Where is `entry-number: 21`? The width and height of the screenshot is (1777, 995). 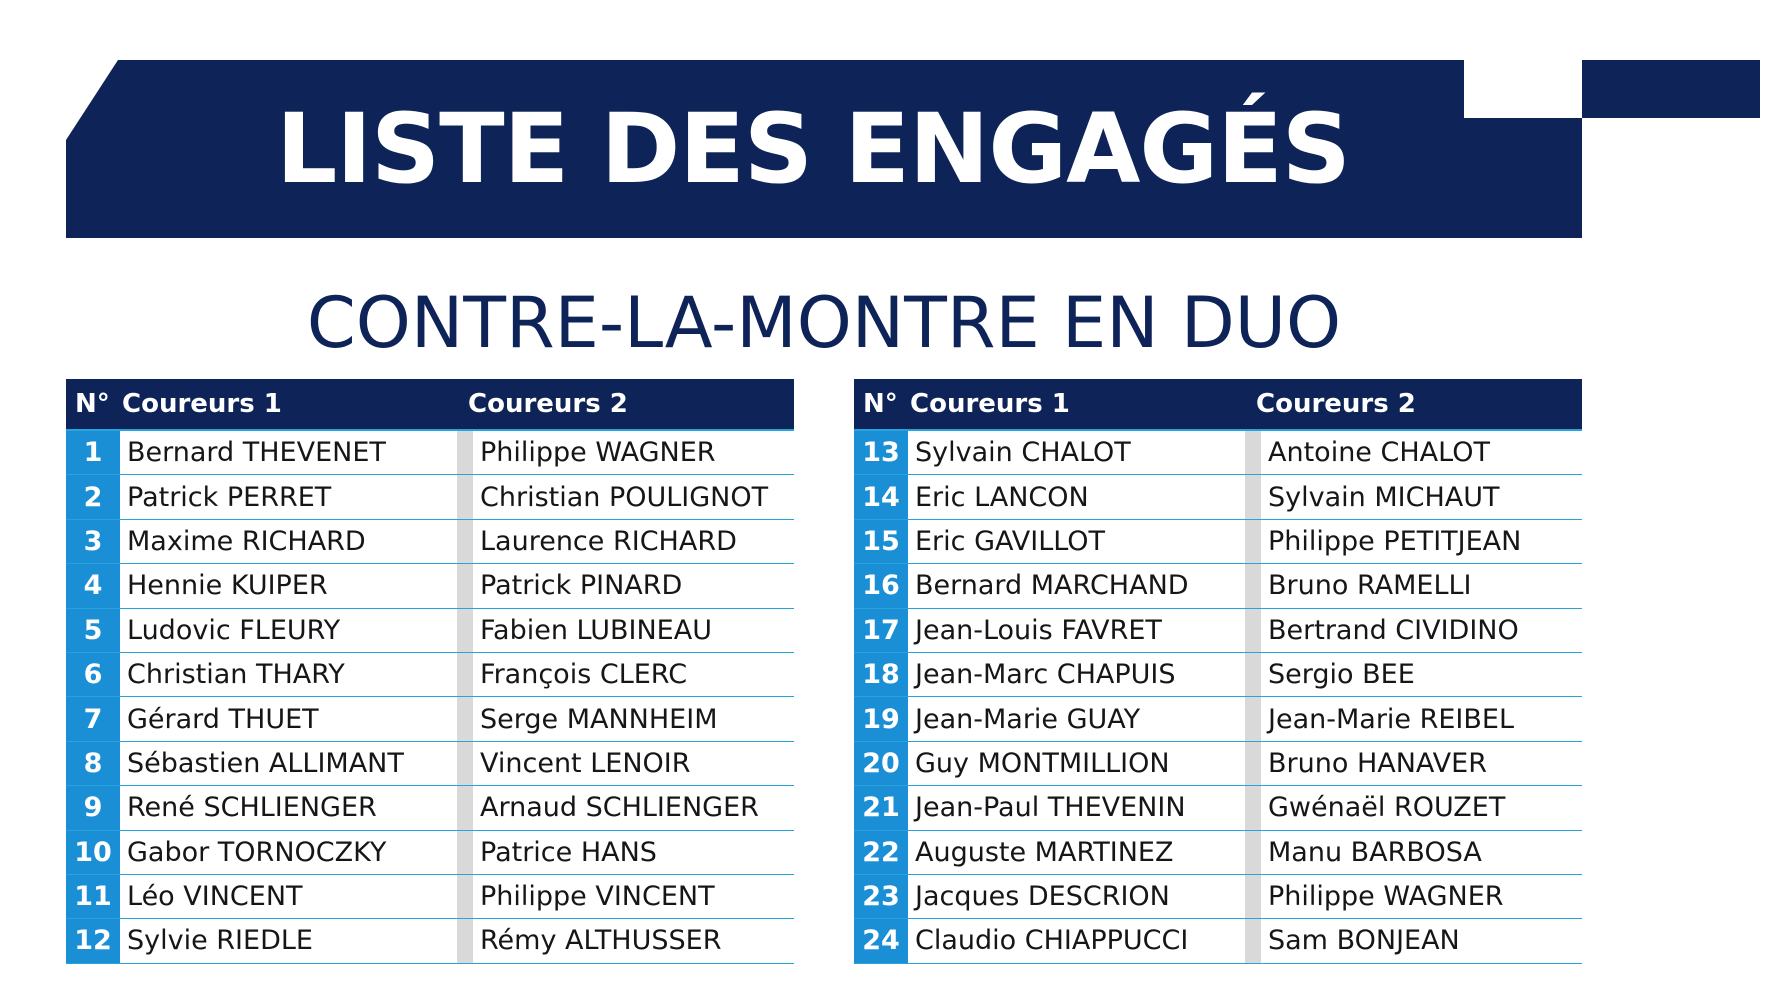
entry-number: 21 is located at coordinates (881, 808).